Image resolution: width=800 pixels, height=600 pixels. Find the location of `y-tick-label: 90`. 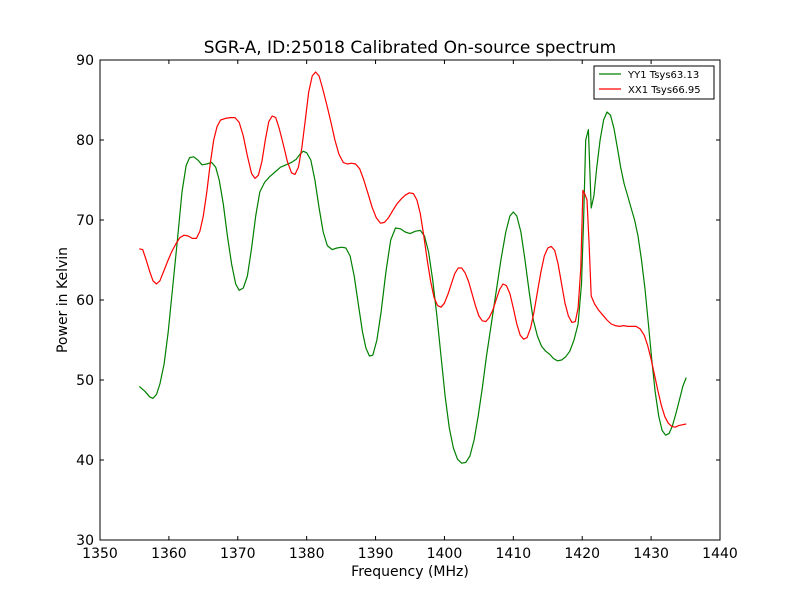

y-tick-label: 90 is located at coordinates (85, 61).